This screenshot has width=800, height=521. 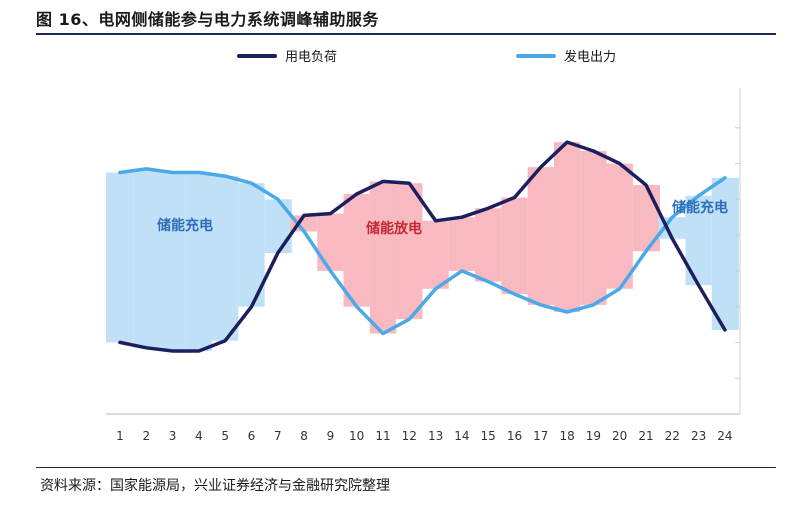 I want to click on x-tick-label-8: 8, so click(x=304, y=436).